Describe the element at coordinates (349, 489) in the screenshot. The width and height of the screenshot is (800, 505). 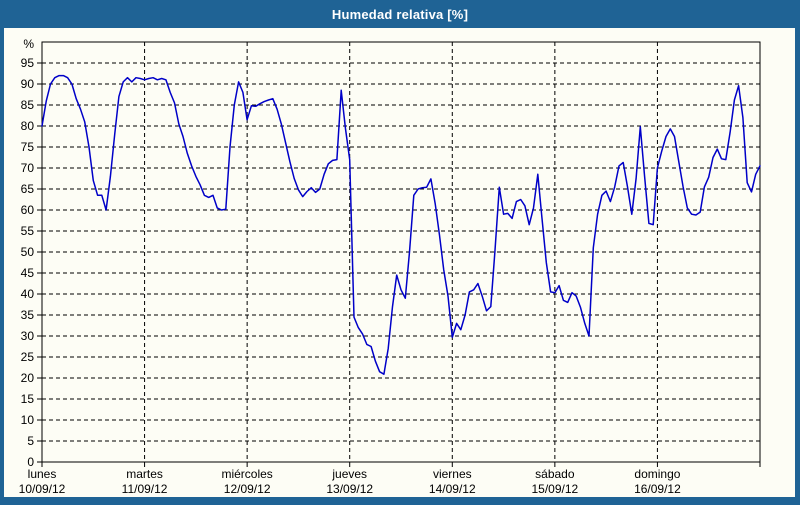
I see `x-axis-day-date: 13/09/12` at that location.